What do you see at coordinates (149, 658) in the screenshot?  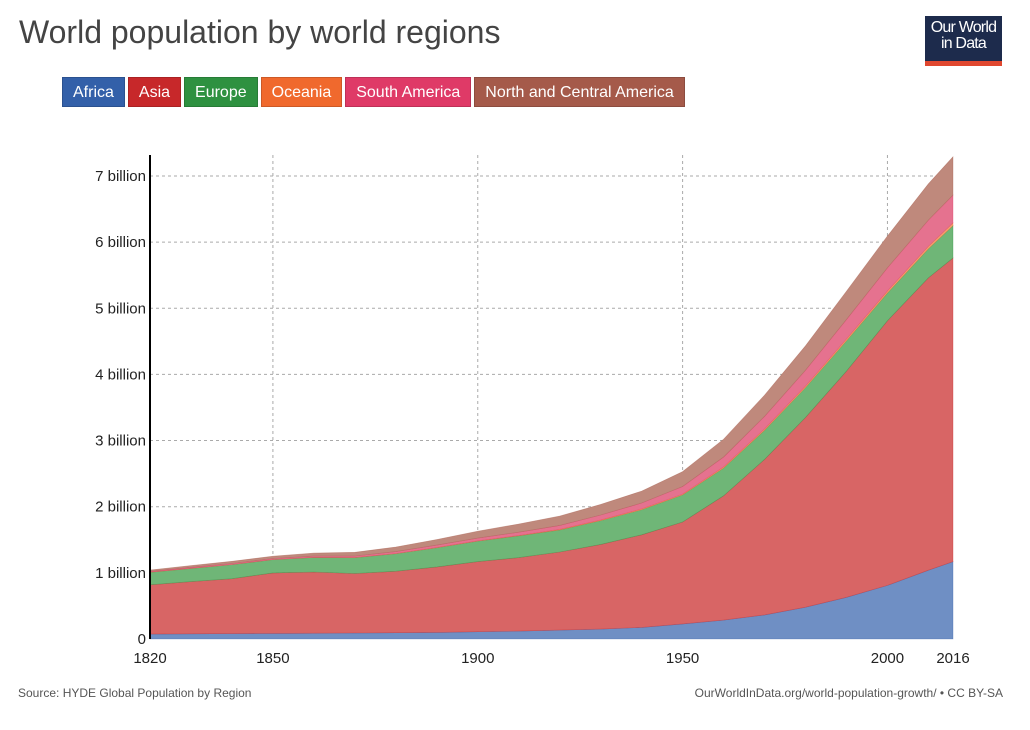 I see `x-tick-label: 1820` at bounding box center [149, 658].